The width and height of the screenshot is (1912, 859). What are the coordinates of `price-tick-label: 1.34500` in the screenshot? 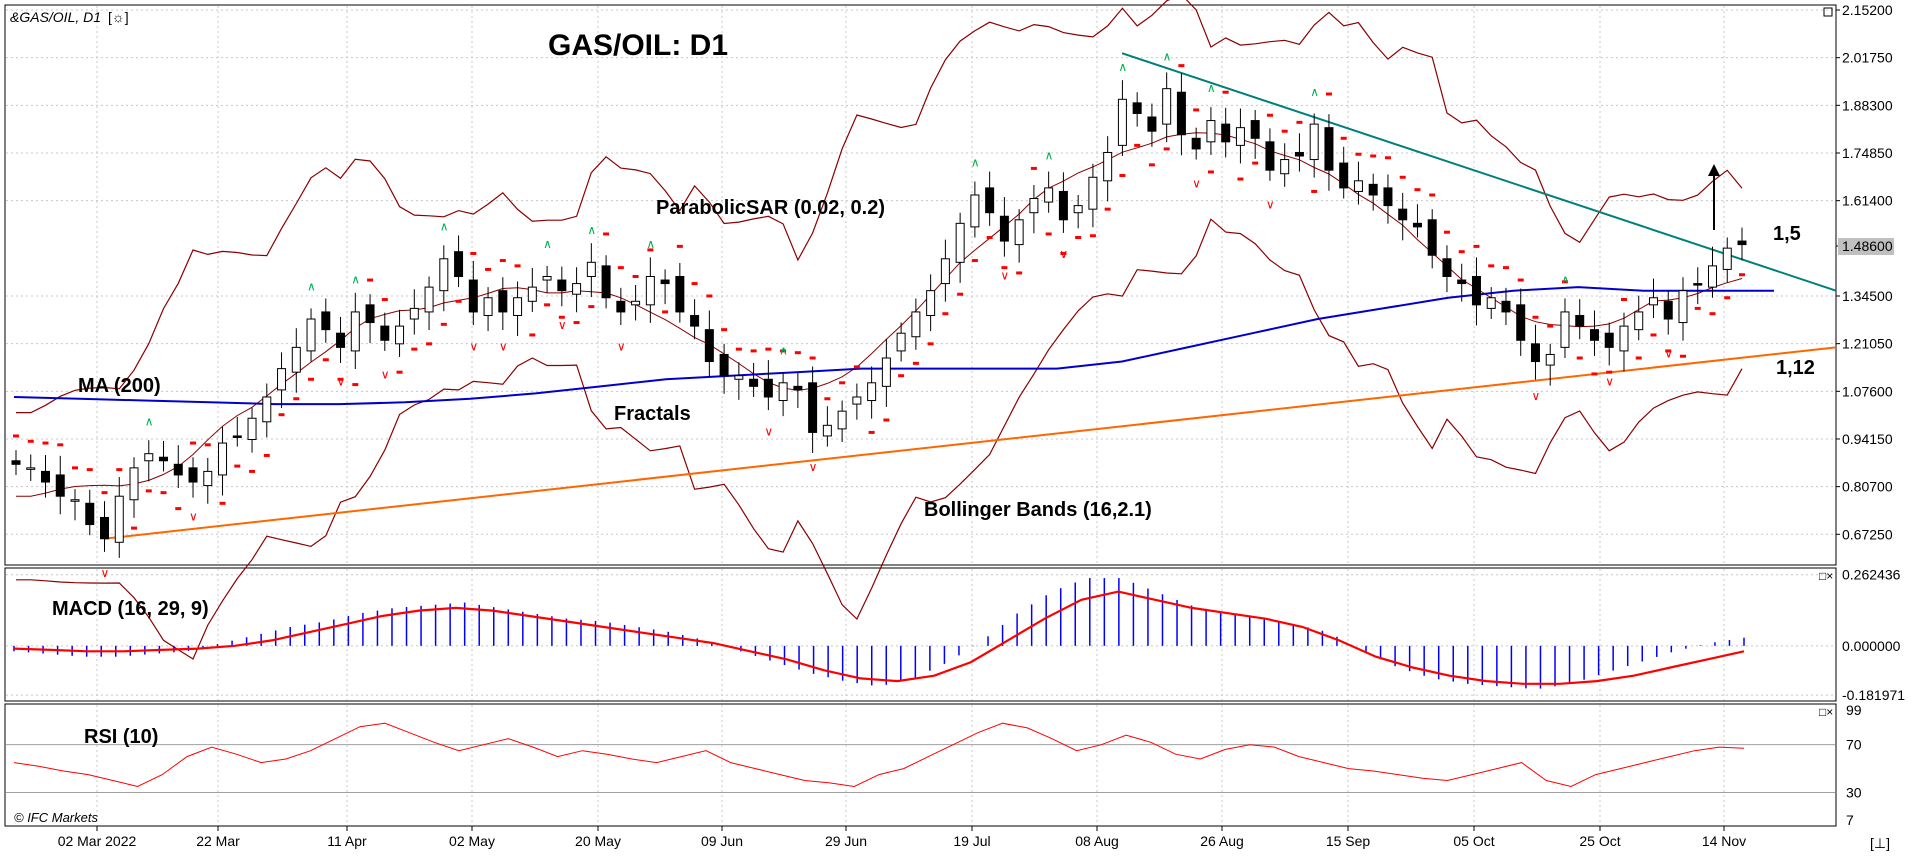 It's located at (1867, 296).